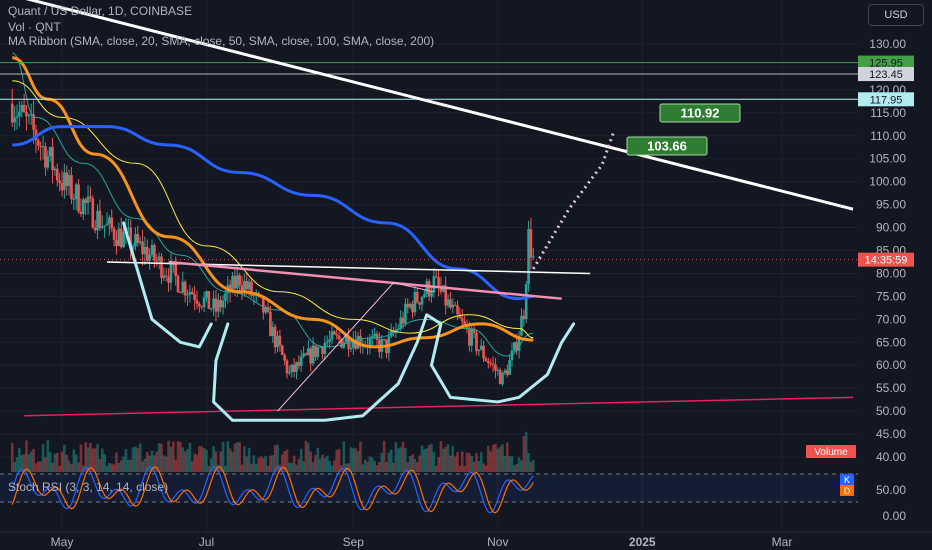 Image resolution: width=932 pixels, height=550 pixels. What do you see at coordinates (34, 27) in the screenshot?
I see `volume-legend: Vol · QNT` at bounding box center [34, 27].